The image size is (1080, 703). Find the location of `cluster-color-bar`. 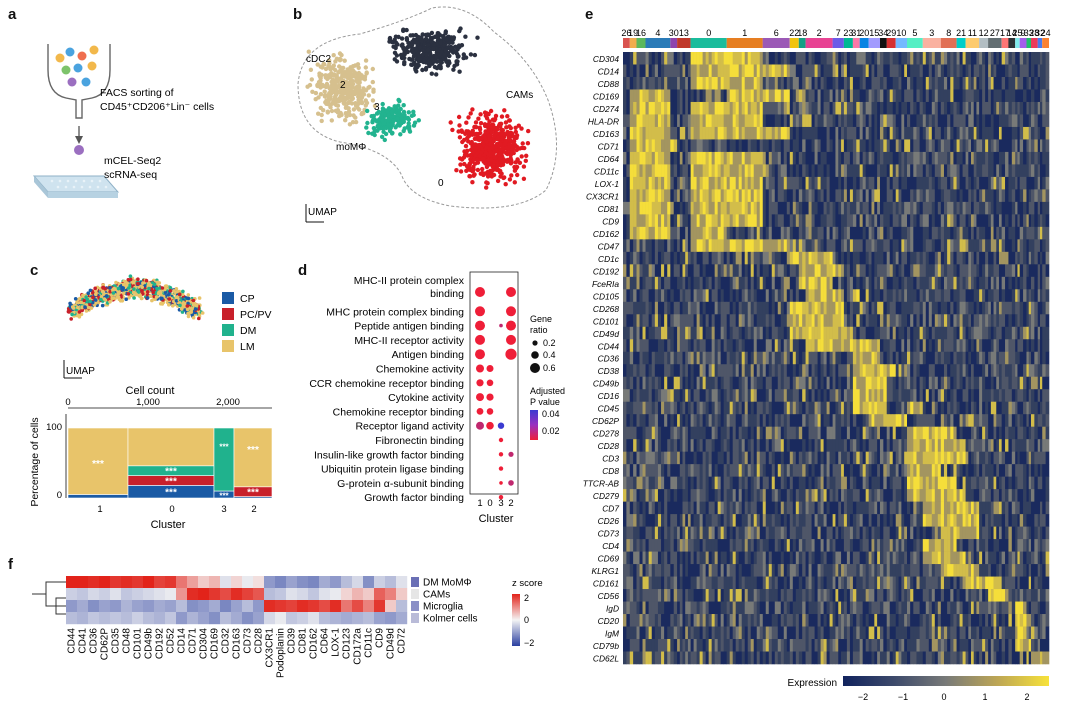

cluster-color-bar is located at coordinates (883, 43).